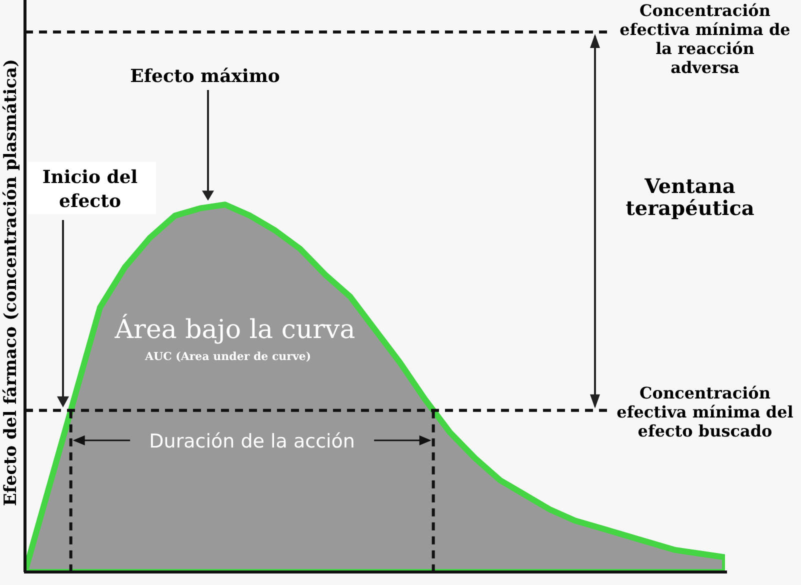 Image resolution: width=801 pixels, height=585 pixels. I want to click on annotation: Área bajo la curva, so click(235, 329).